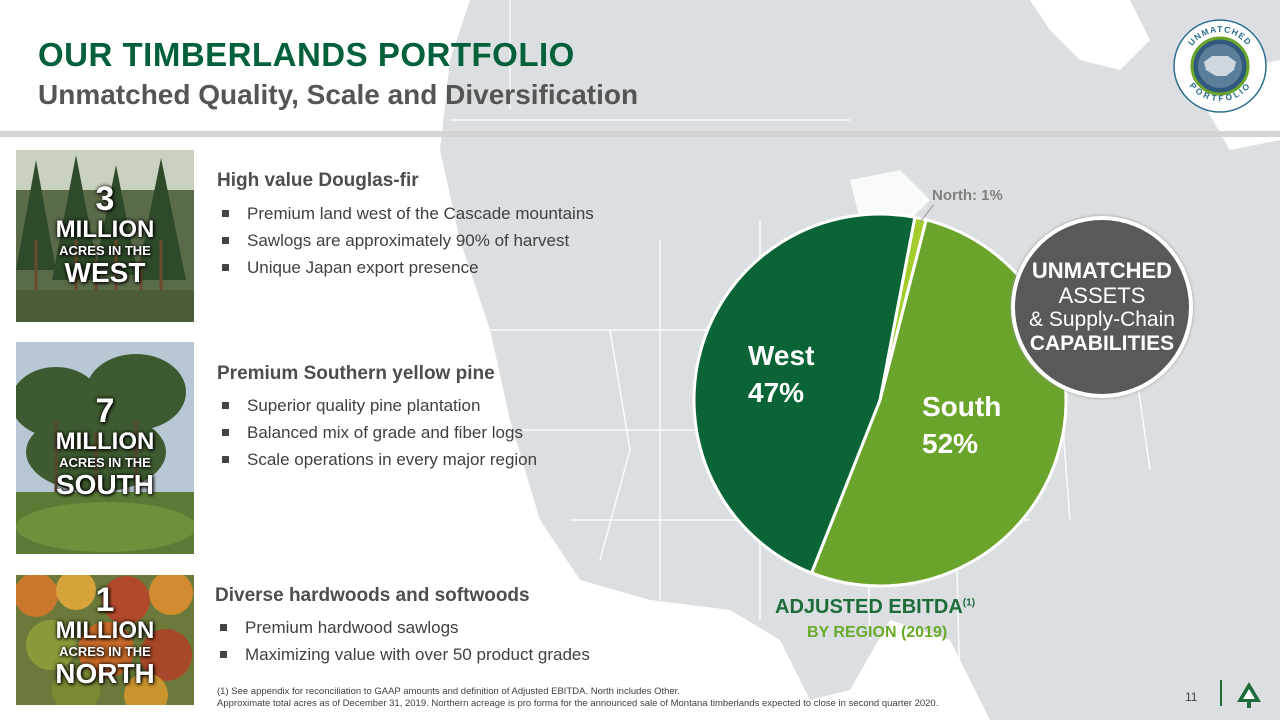  What do you see at coordinates (105, 199) in the screenshot?
I see `west-acres-number: 3` at bounding box center [105, 199].